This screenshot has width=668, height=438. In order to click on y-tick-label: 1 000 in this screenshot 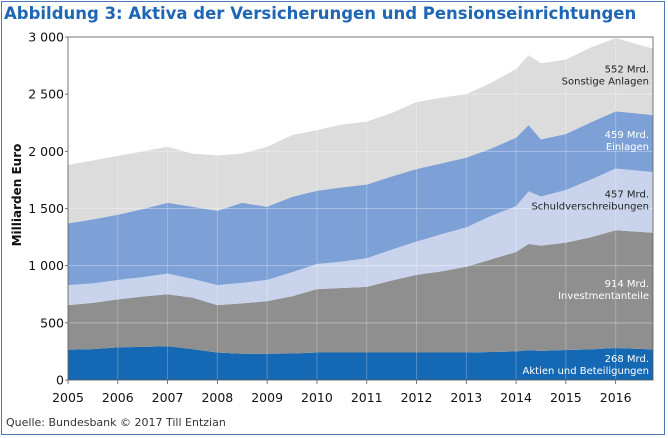, I will do `click(46, 265)`.